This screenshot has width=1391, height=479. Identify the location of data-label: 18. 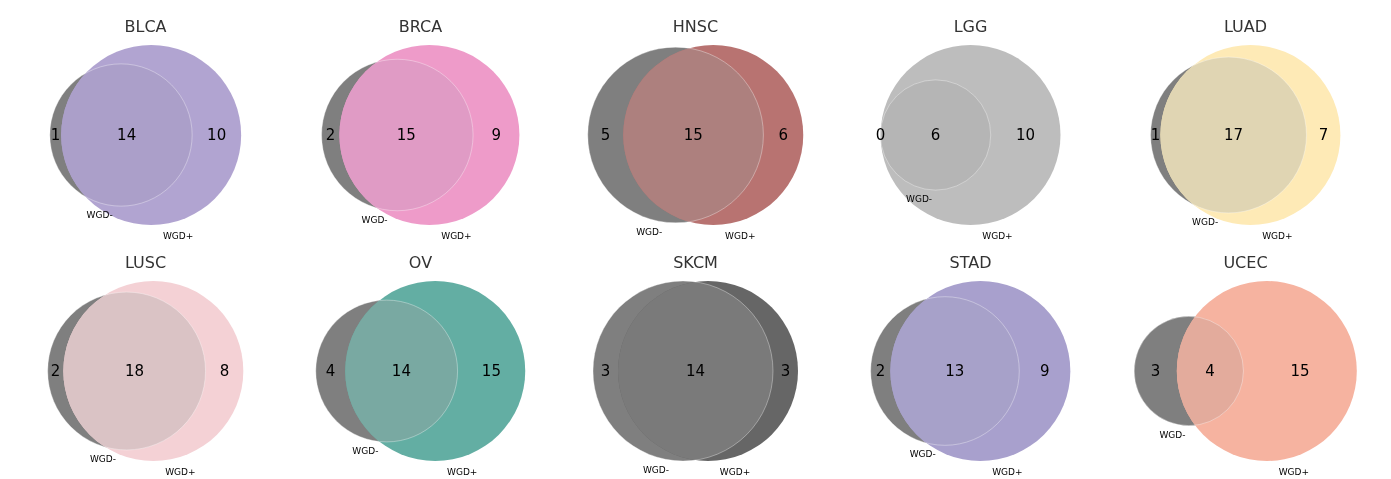
(134, 371).